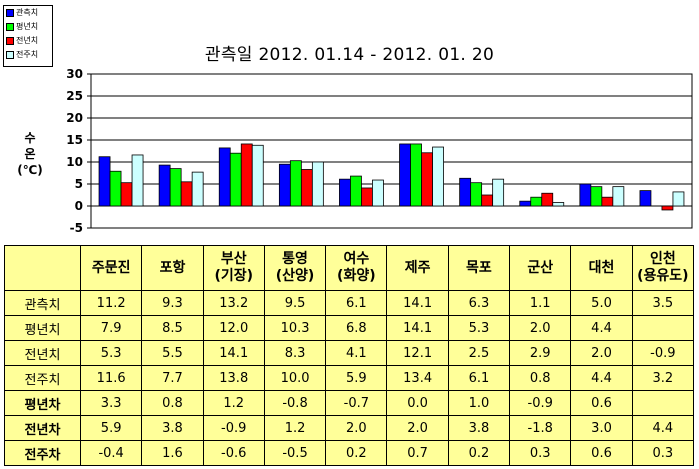  Describe the element at coordinates (42, 378) in the screenshot. I see `row-label-cell: 전주치` at that location.